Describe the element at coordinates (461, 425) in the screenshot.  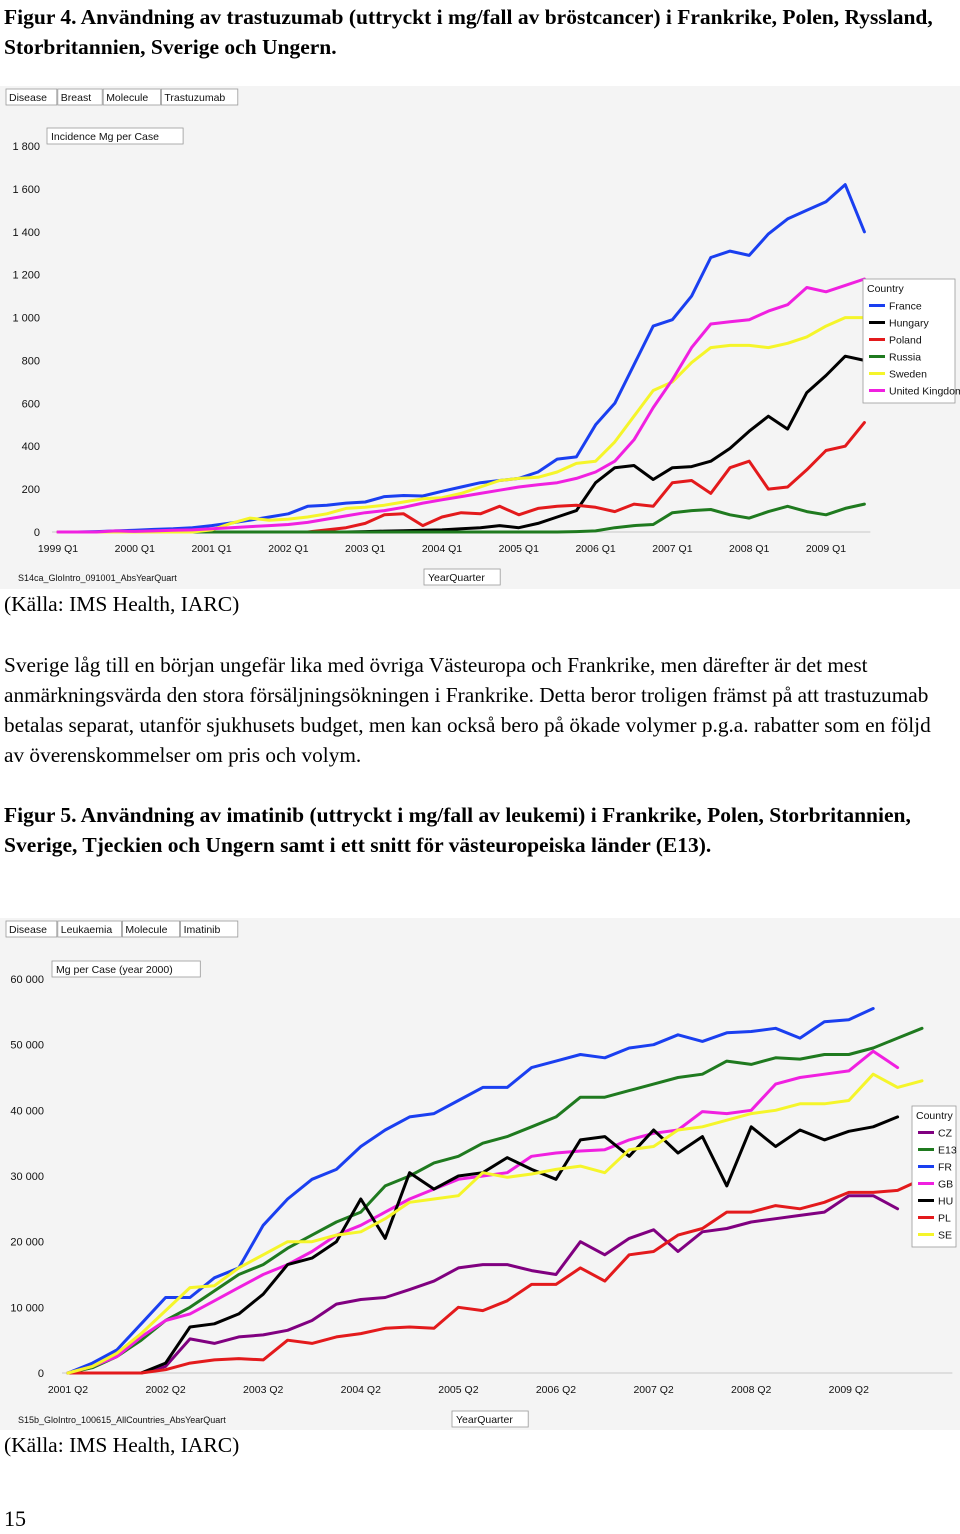
I see `fig4-series-line-sweden` at that location.